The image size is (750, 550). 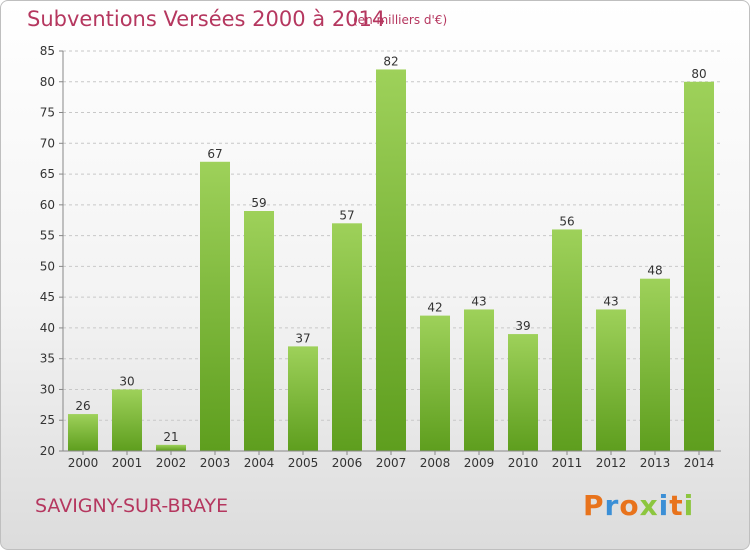 What do you see at coordinates (259, 463) in the screenshot?
I see `x-tick-label: 2004` at bounding box center [259, 463].